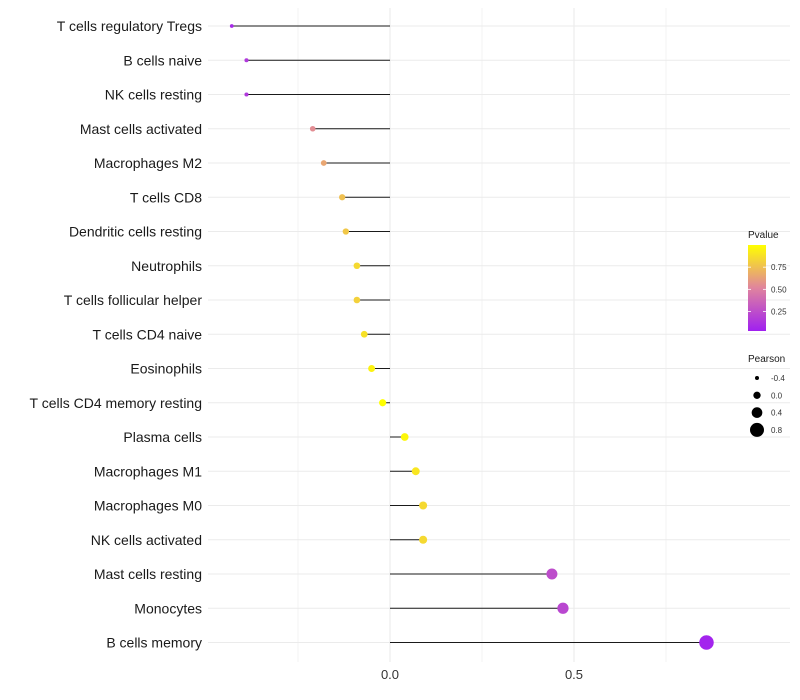 The image size is (800, 700). What do you see at coordinates (777, 430) in the screenshot?
I see `pearson-key-label: 0.8` at bounding box center [777, 430].